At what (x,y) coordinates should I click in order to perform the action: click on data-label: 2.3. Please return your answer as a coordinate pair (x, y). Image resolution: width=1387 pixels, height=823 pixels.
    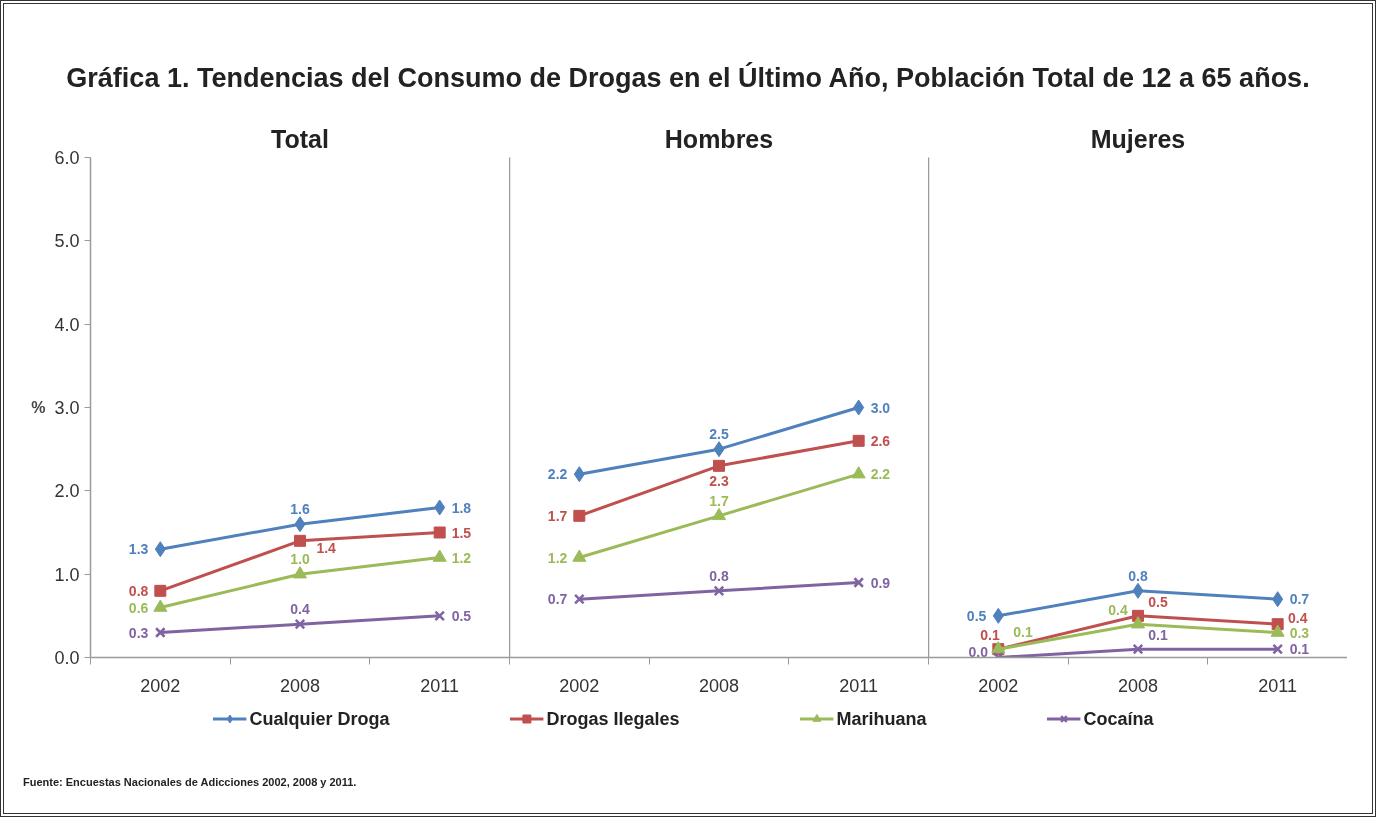
    Looking at the image, I should click on (719, 480).